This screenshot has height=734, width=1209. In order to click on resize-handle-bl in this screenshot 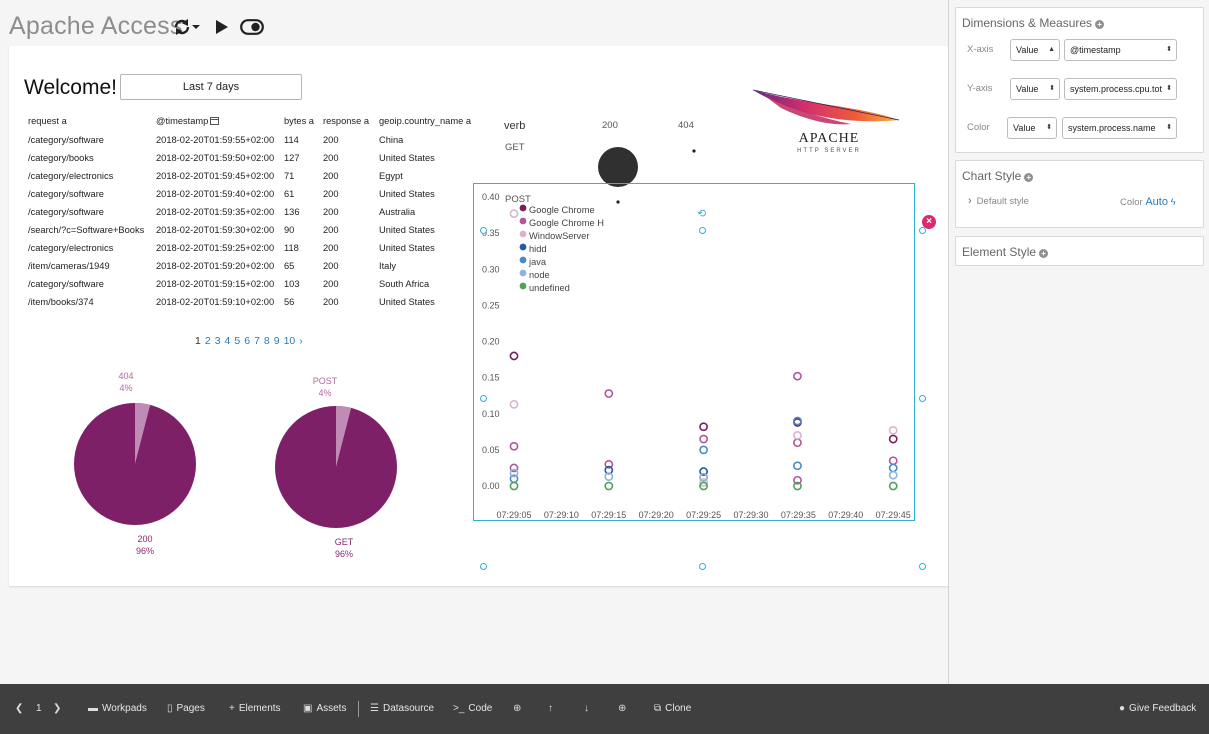, I will do `click(483, 566)`.